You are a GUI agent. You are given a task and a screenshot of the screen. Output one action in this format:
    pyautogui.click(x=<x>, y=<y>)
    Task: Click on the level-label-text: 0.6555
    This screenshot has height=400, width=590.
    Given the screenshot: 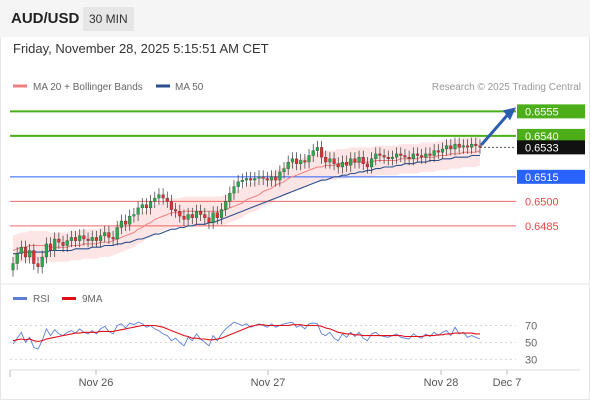 What is the action you would take?
    pyautogui.click(x=542, y=112)
    